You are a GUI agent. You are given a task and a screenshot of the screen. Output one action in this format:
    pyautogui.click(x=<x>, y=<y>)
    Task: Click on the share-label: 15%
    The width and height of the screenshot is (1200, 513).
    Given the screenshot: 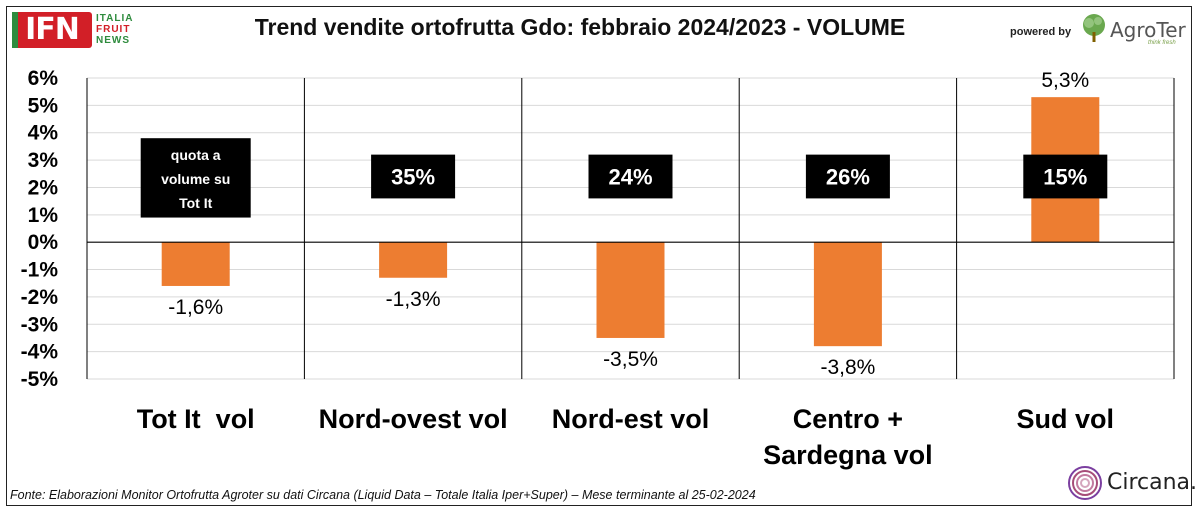 What is the action you would take?
    pyautogui.click(x=1065, y=177)
    